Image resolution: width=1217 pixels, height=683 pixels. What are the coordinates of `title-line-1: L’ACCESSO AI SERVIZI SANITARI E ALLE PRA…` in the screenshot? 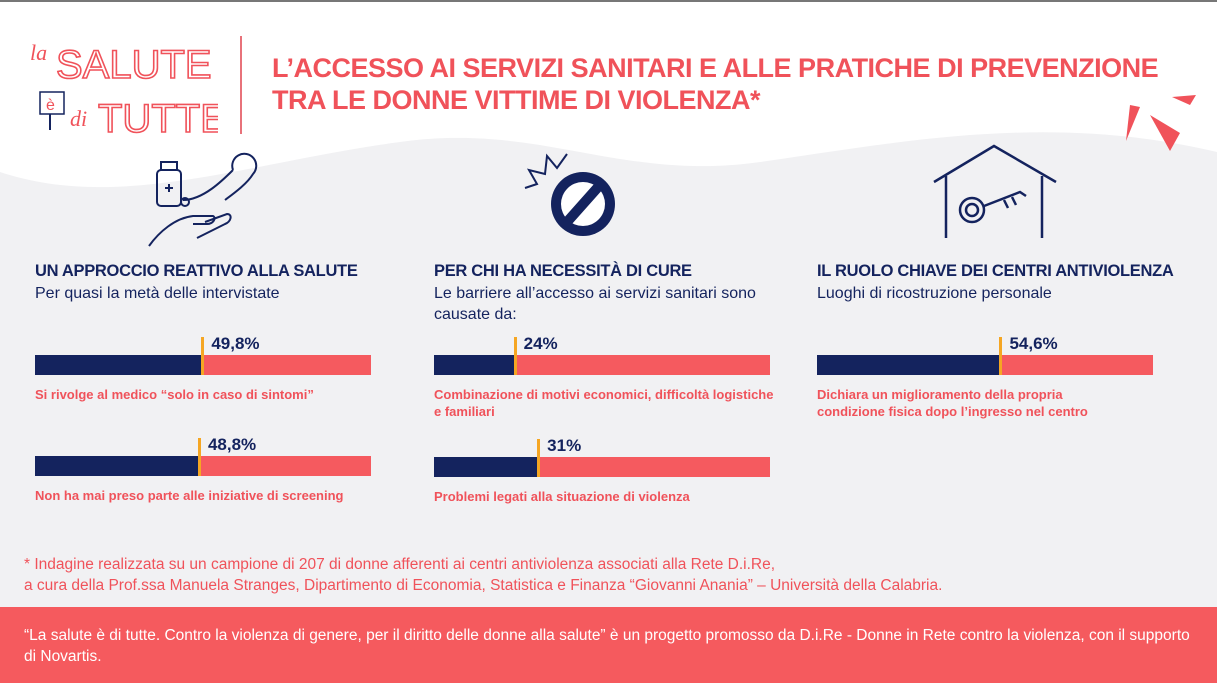 It's located at (715, 68).